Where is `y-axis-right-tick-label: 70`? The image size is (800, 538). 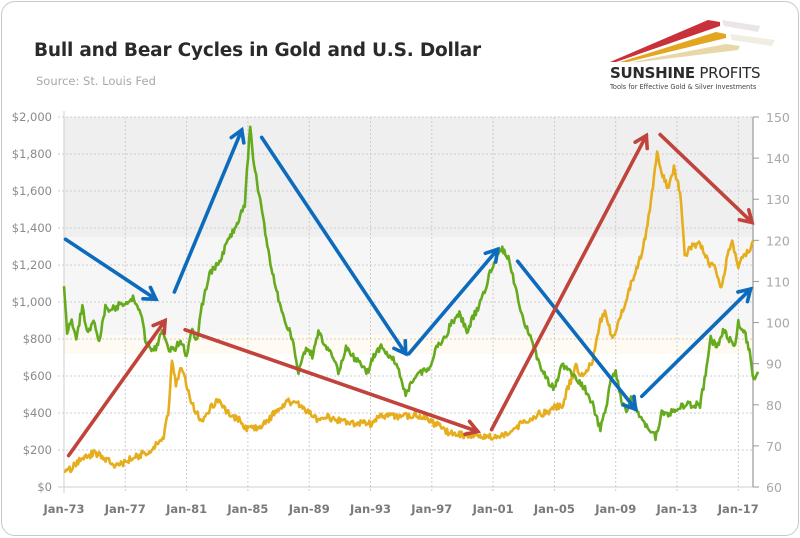
y-axis-right-tick-label: 70 is located at coordinates (774, 446).